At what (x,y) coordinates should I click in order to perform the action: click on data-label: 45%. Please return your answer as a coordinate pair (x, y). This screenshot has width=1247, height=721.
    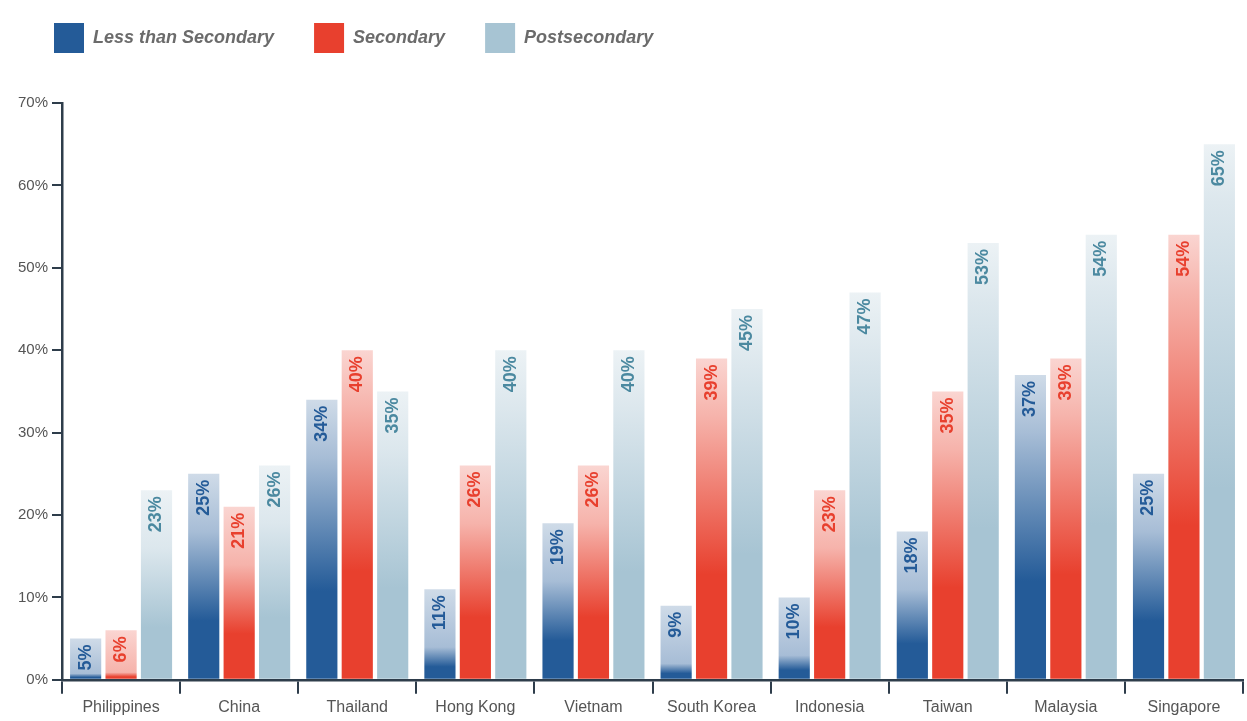
    Looking at the image, I should click on (745, 333).